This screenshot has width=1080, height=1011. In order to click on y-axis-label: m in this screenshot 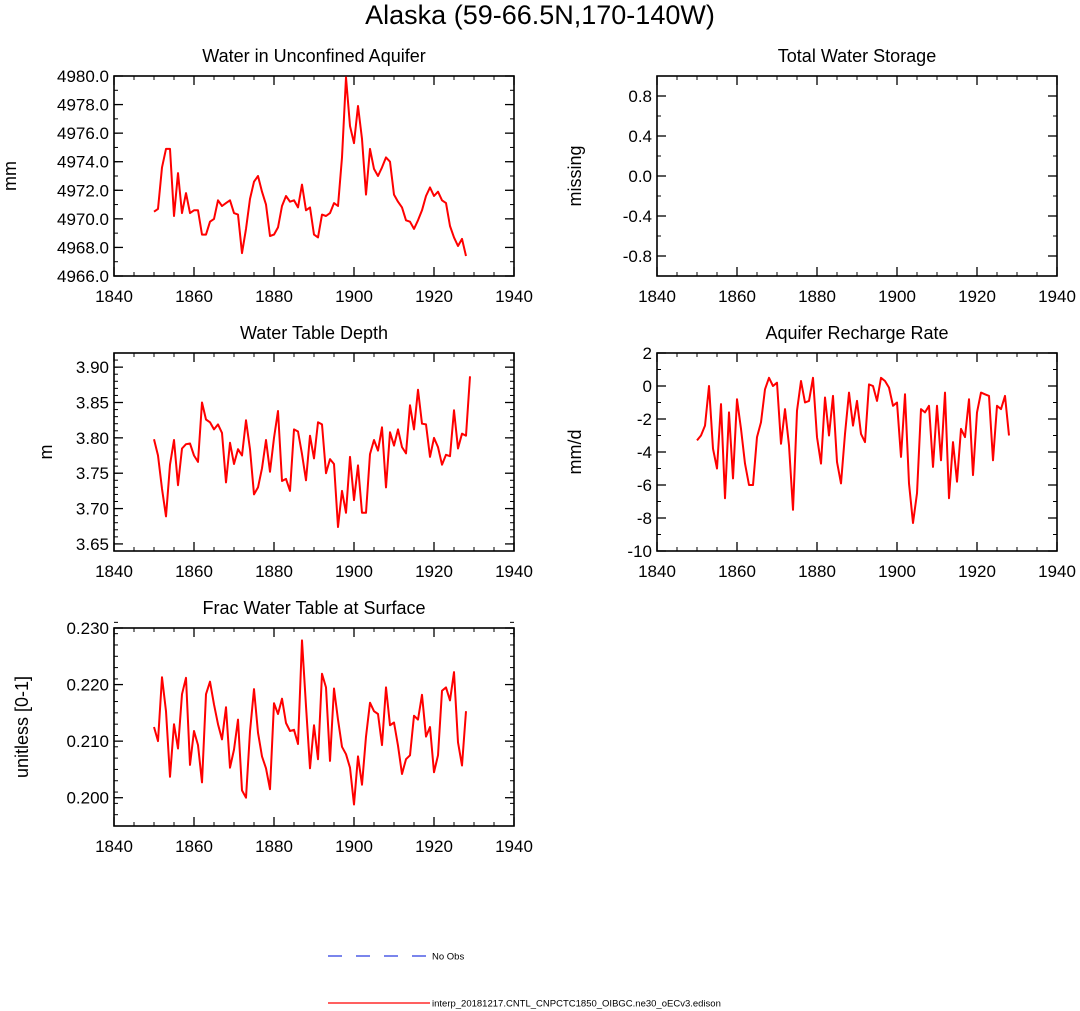, I will do `click(46, 452)`.